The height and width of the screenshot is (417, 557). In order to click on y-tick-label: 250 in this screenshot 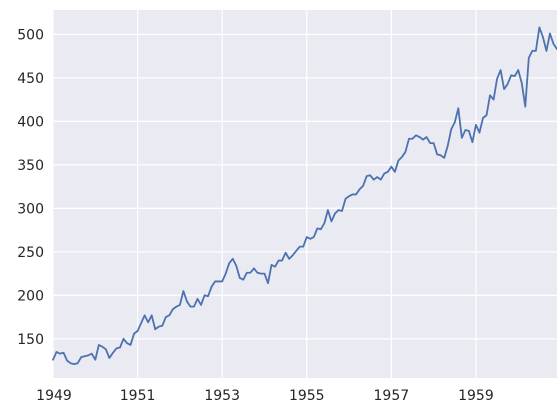, I will do `click(30, 253)`.